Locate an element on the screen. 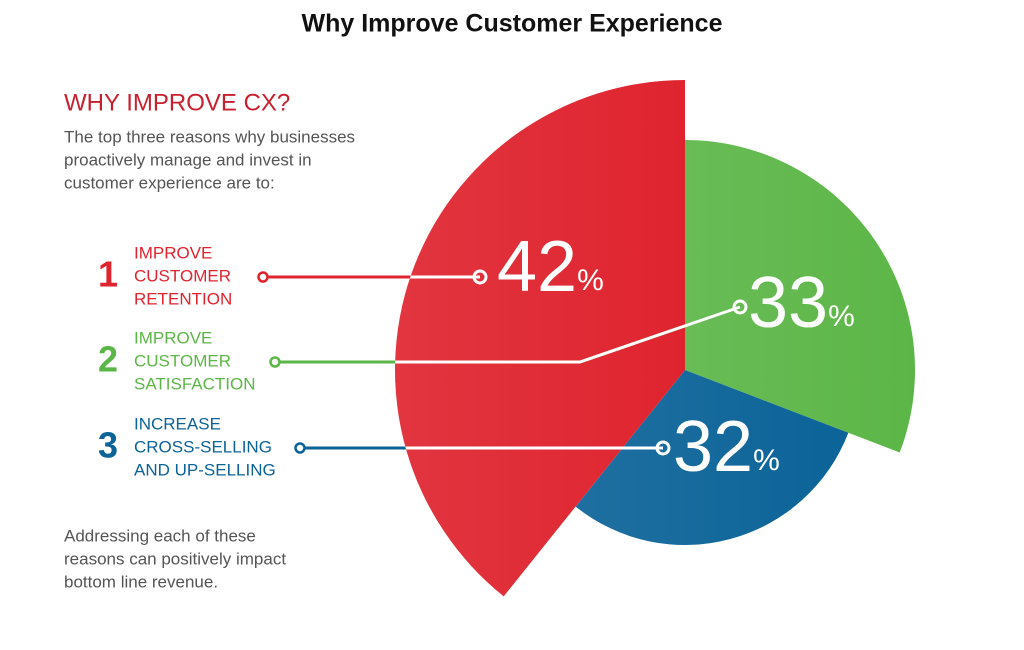 The width and height of the screenshot is (1024, 650). reason-label: CROSS-SELLING is located at coordinates (203, 446).